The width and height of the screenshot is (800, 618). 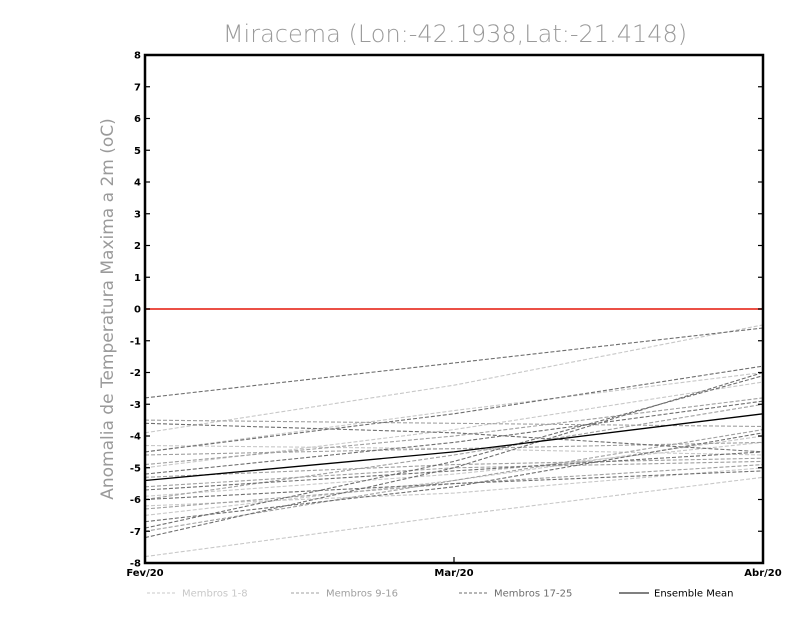 What do you see at coordinates (135, 468) in the screenshot?
I see `y-tick-label: -5` at bounding box center [135, 468].